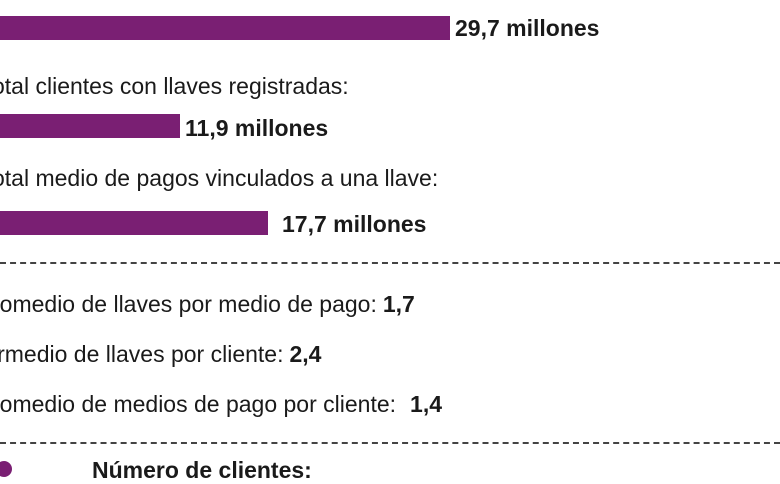 This screenshot has width=780, height=484. What do you see at coordinates (188, 304) in the screenshot?
I see `stat-label: romedio de llaves por medio de pago:` at bounding box center [188, 304].